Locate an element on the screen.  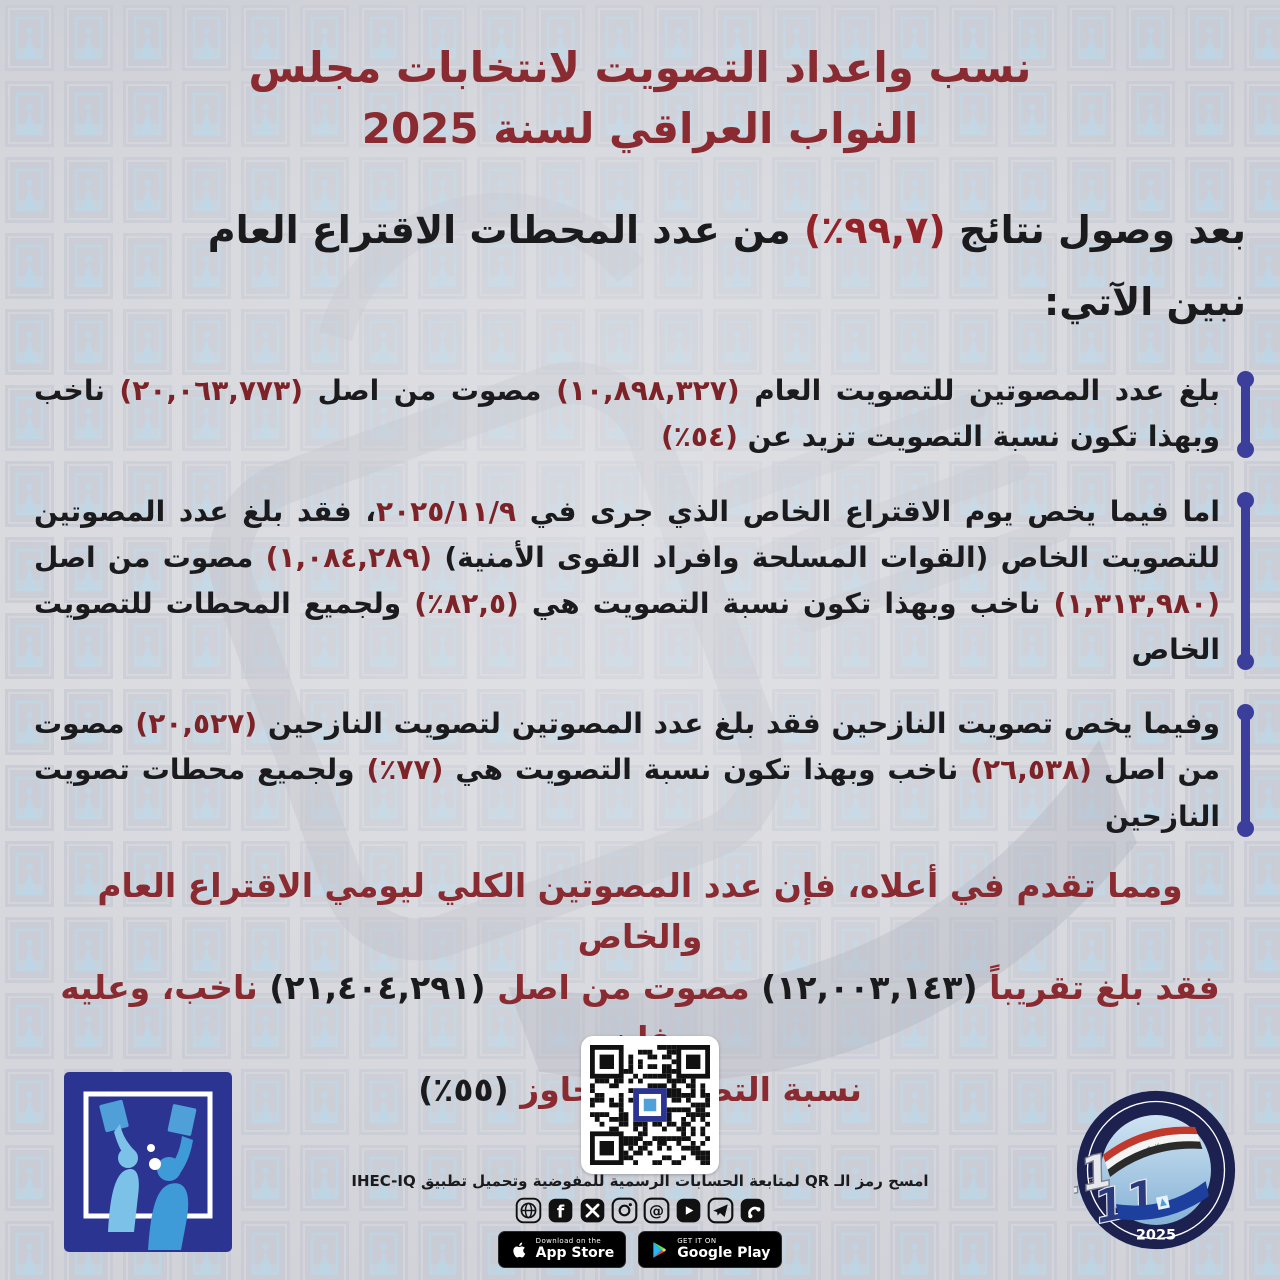
iraq-flag-ribbon: الله اكبر is located at coordinates (1152, 1151).